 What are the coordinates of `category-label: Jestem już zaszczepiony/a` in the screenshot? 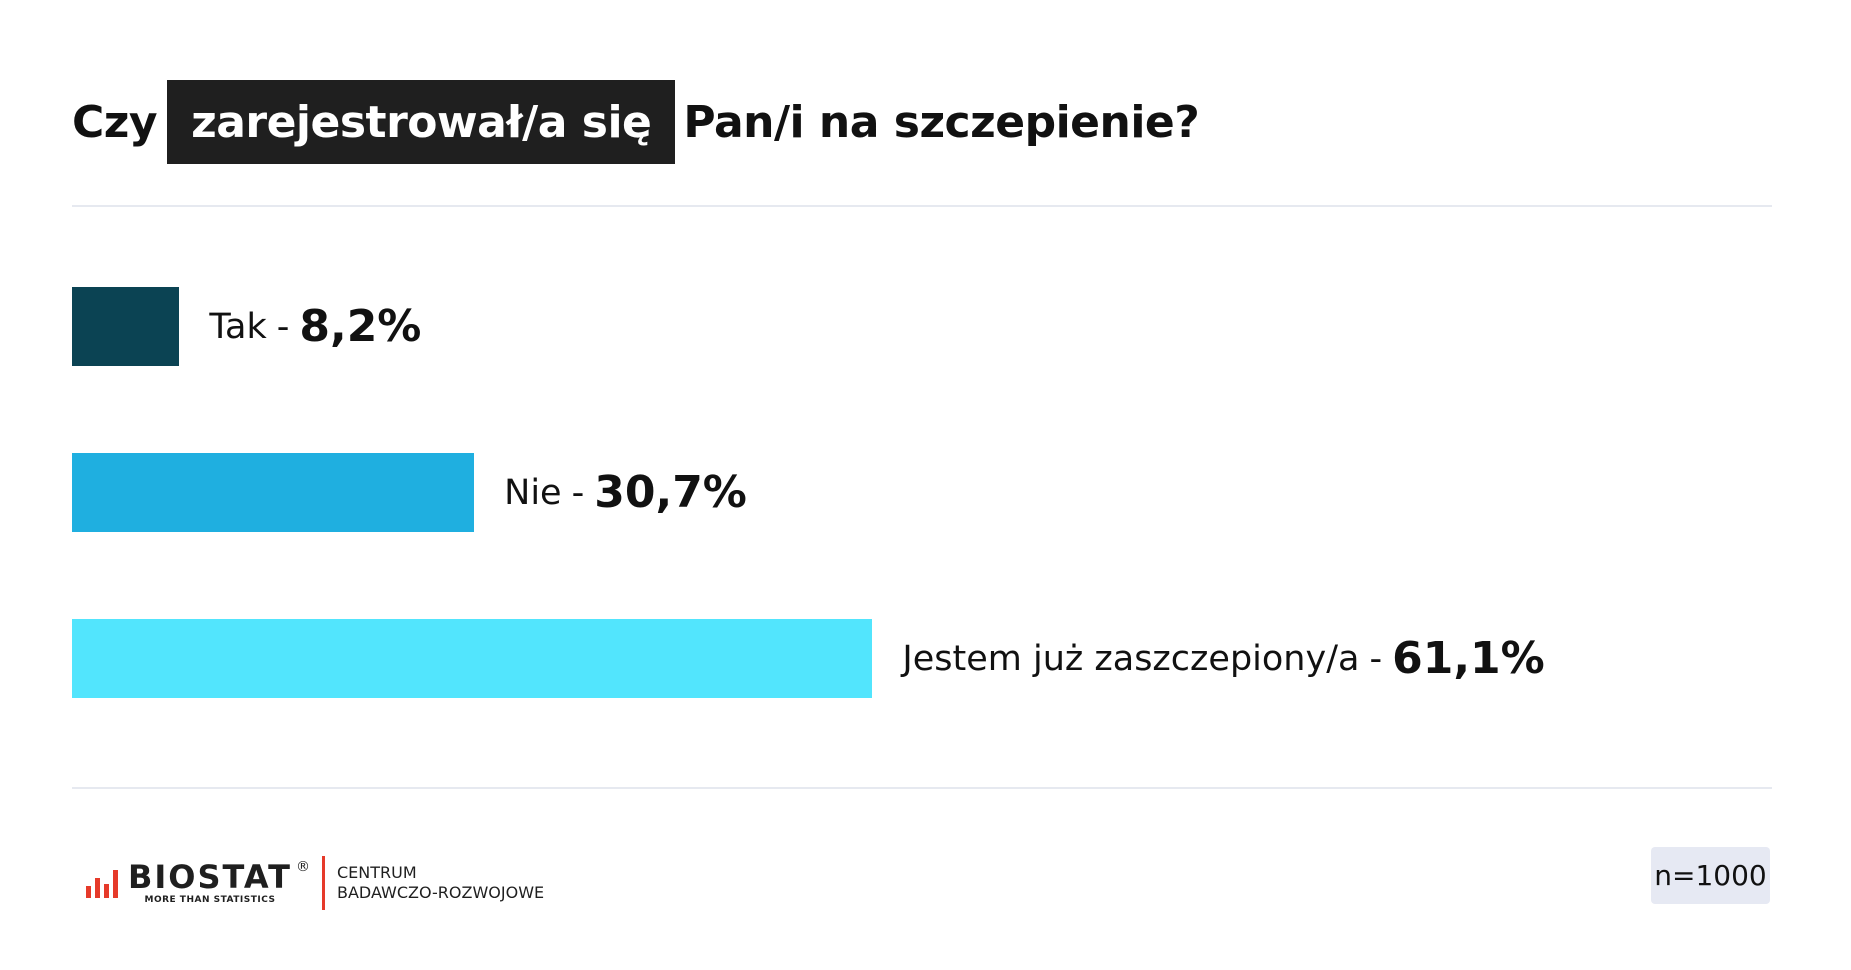 It's located at (1131, 658).